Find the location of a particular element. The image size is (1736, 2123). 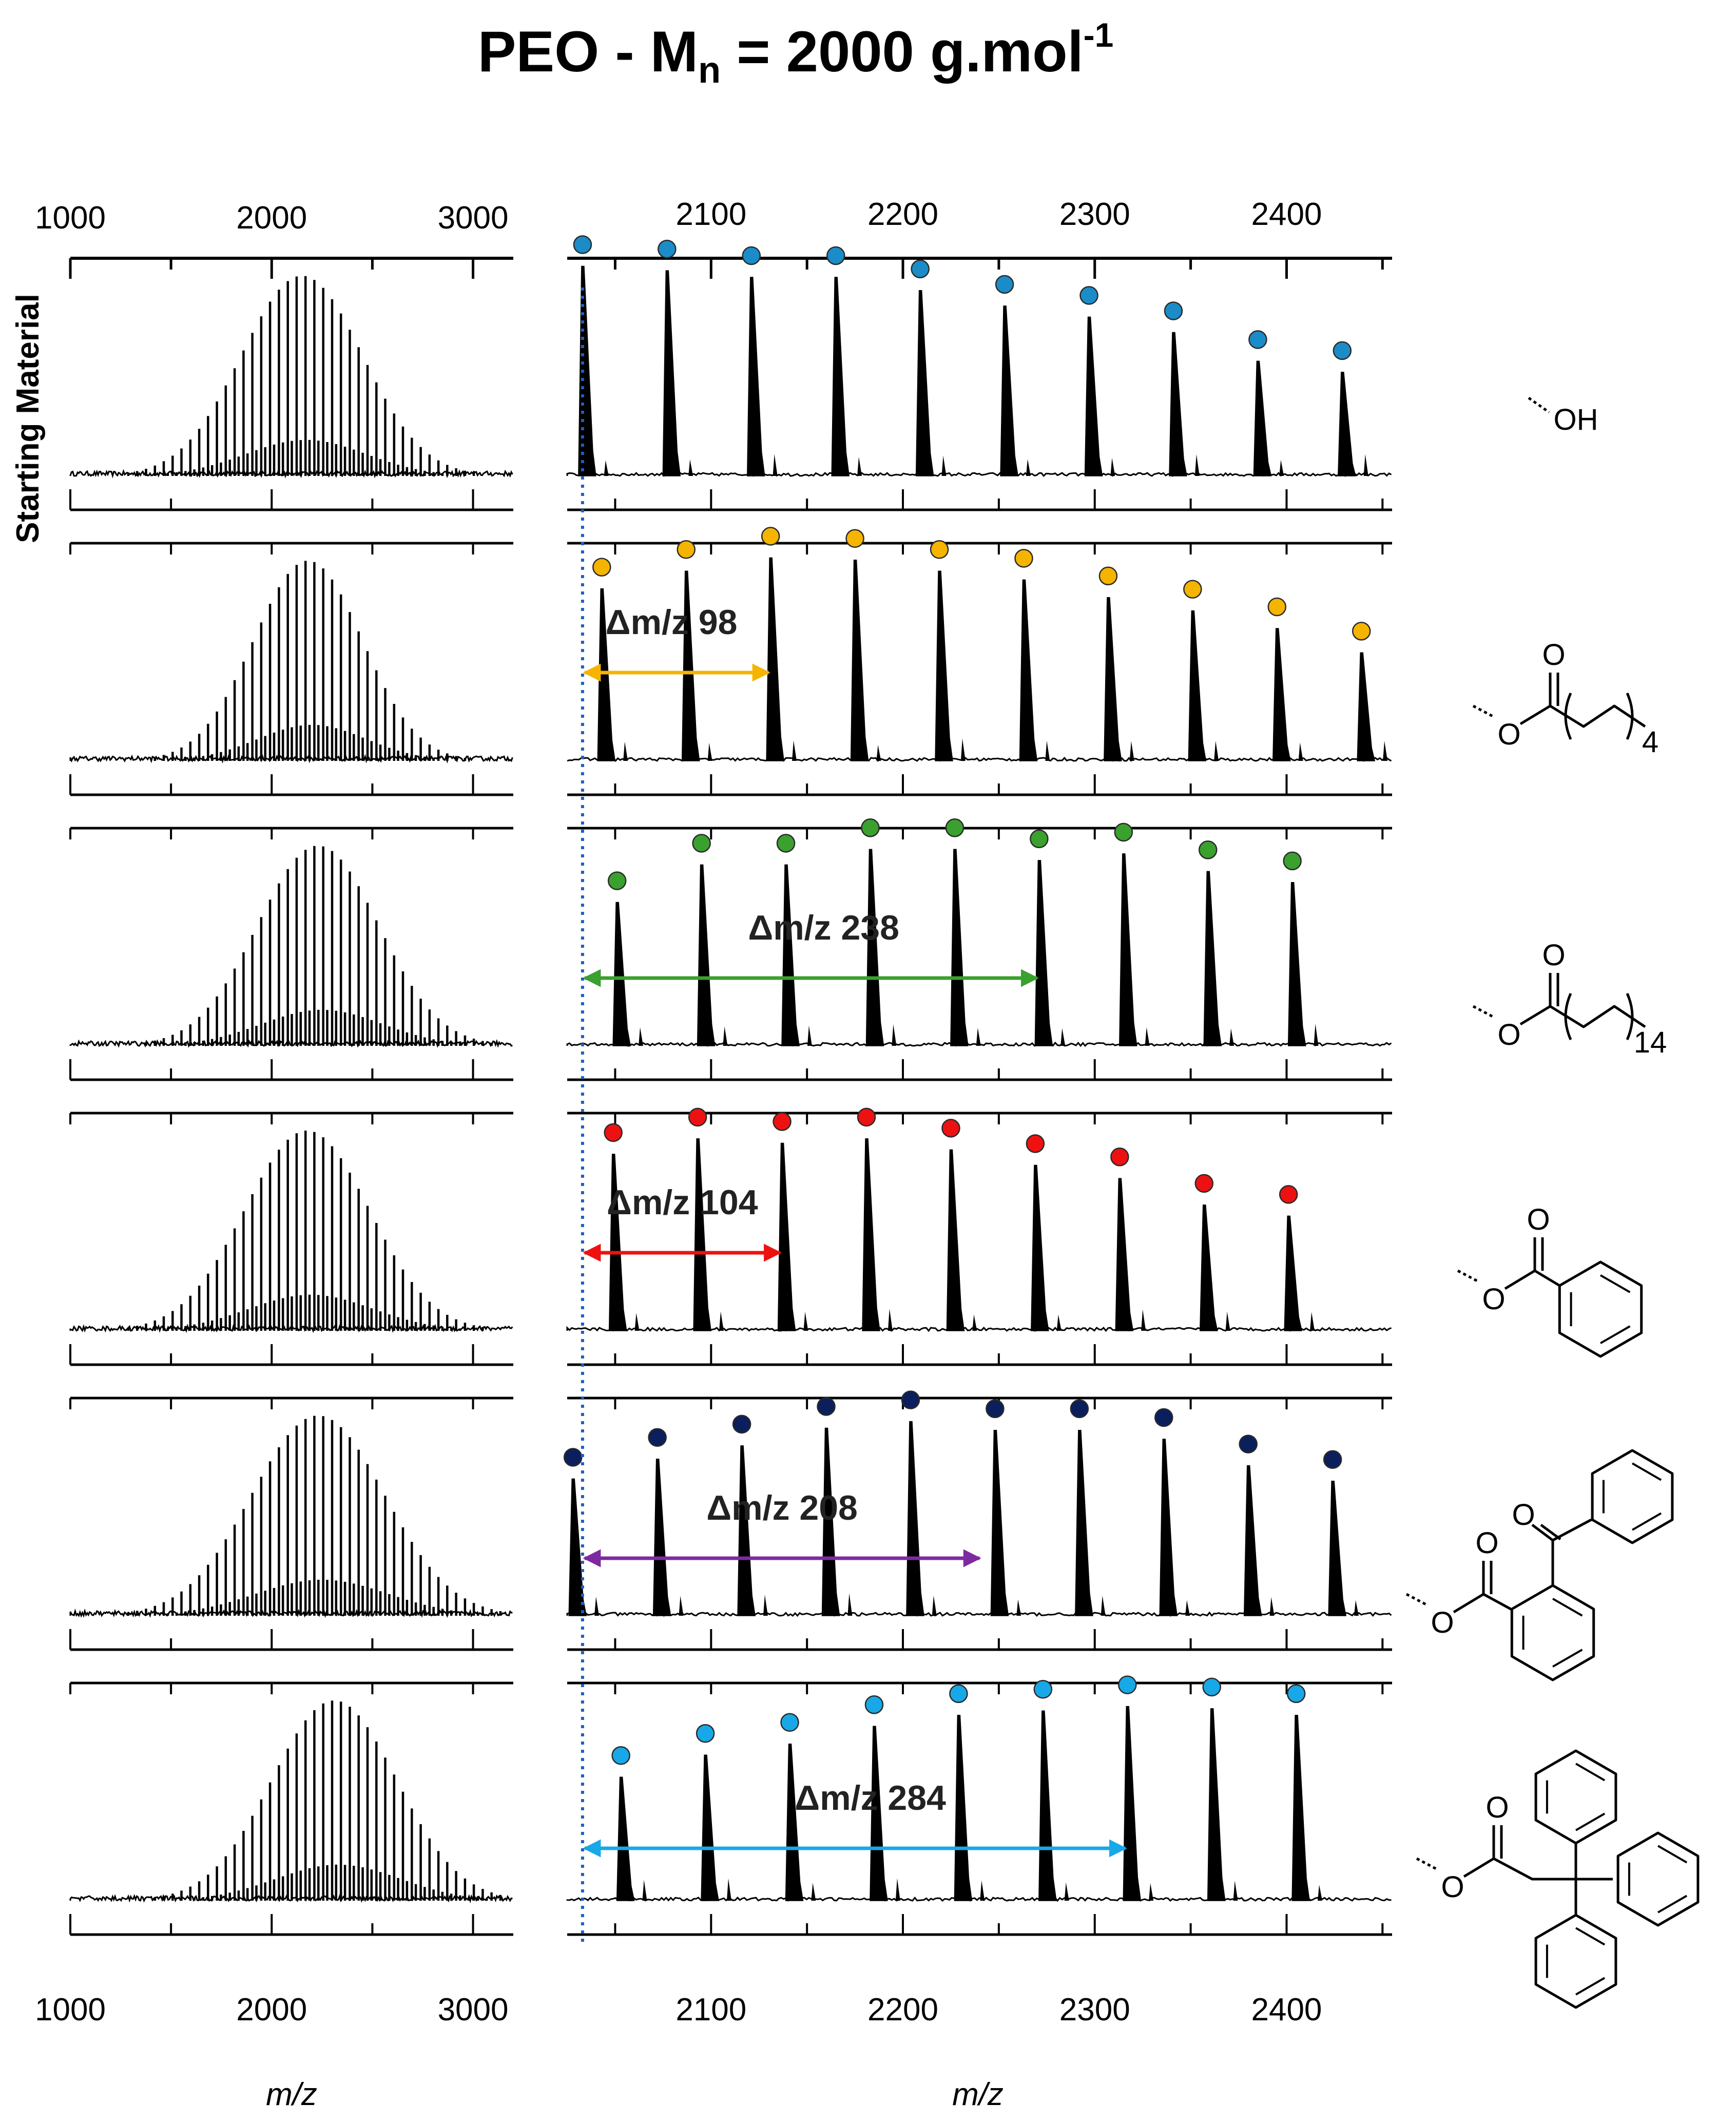

title-subscript: n is located at coordinates (709, 70).